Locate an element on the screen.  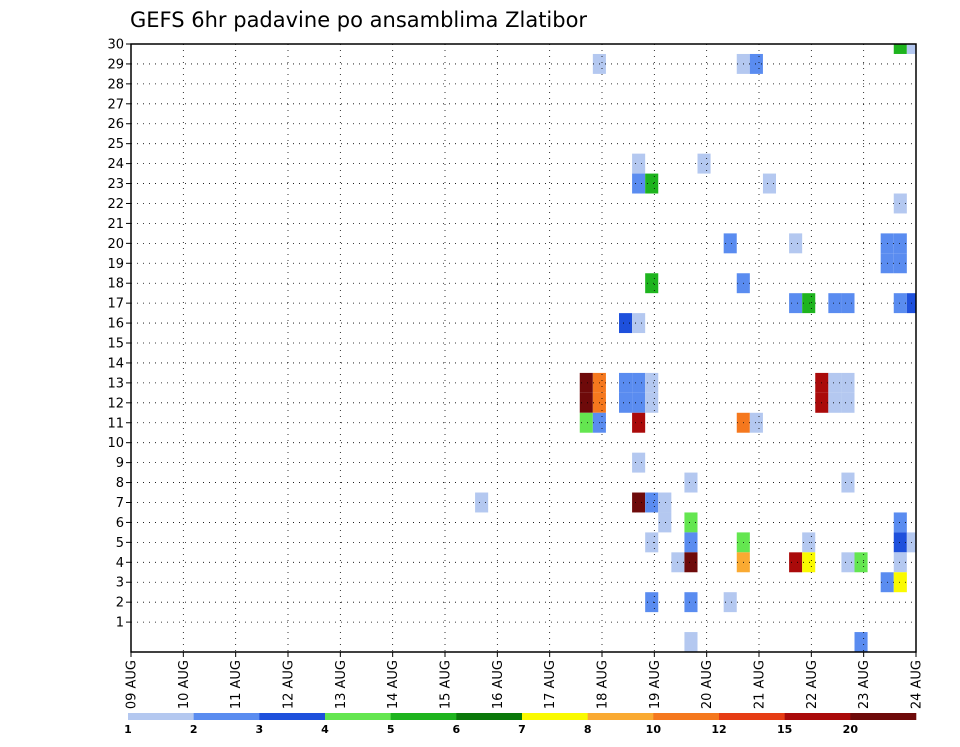
y-tick-label: 4 is located at coordinates (120, 563).